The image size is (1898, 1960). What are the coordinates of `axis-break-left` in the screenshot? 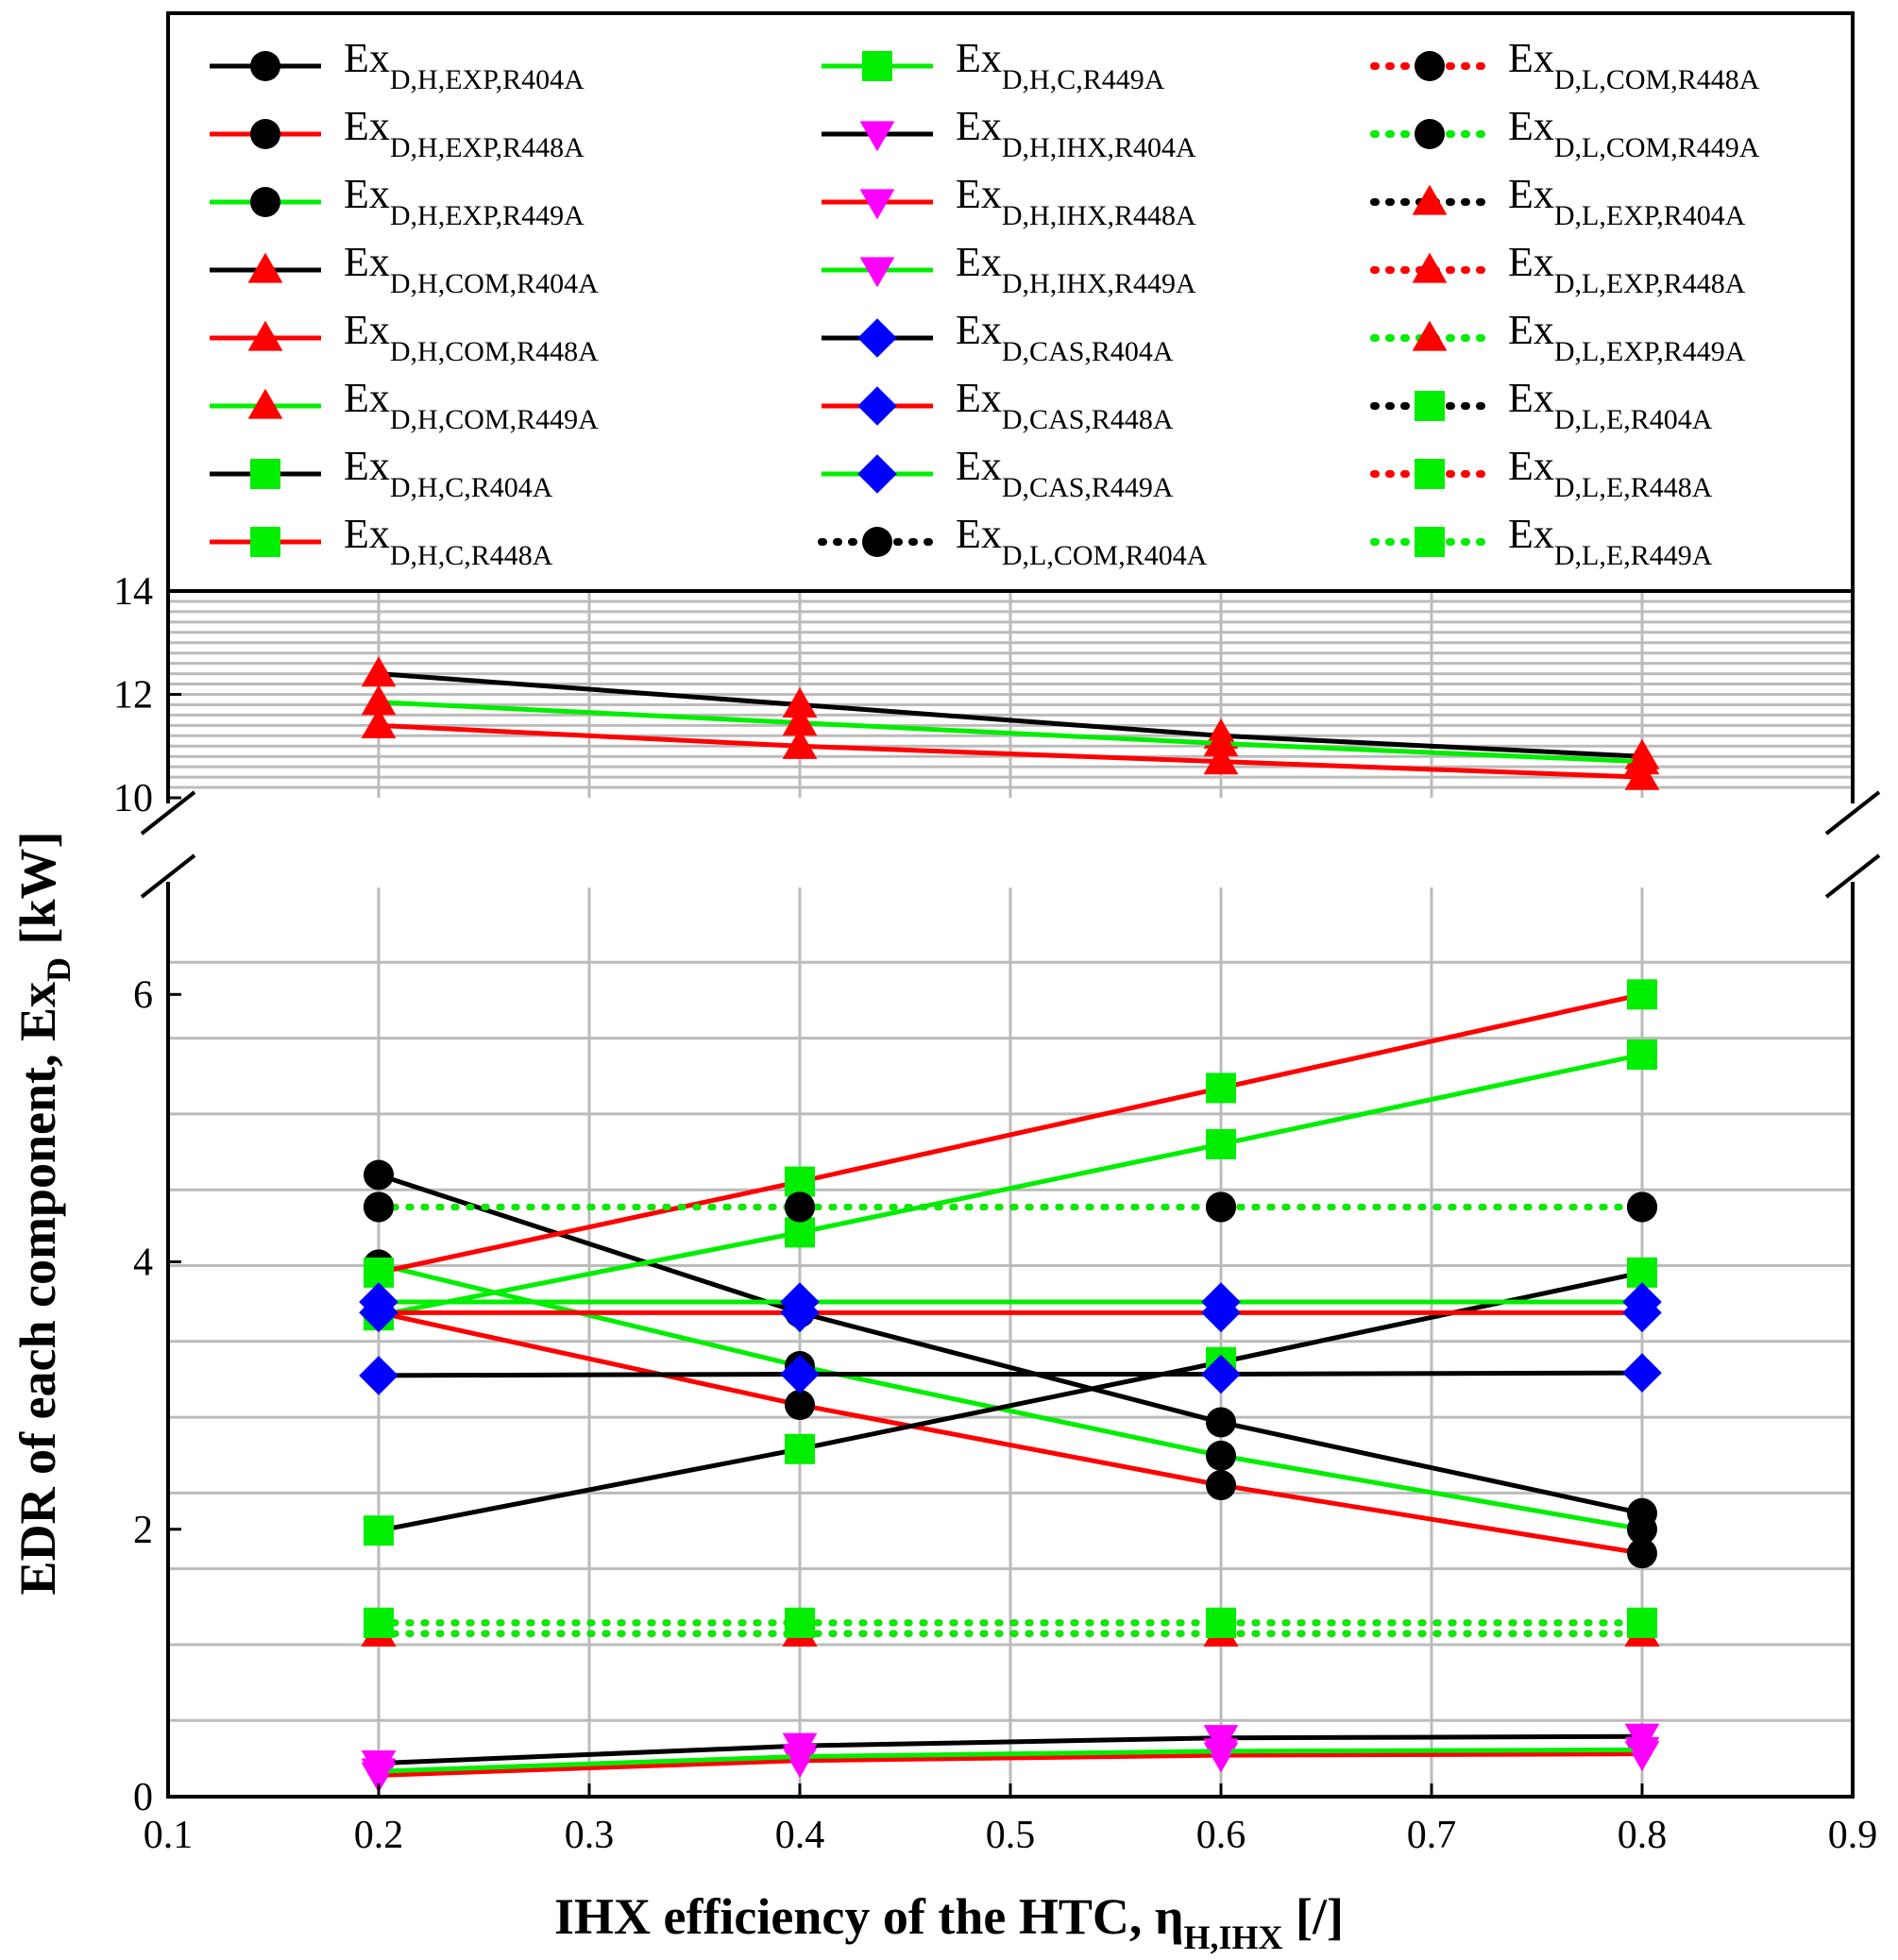 It's located at (168, 843).